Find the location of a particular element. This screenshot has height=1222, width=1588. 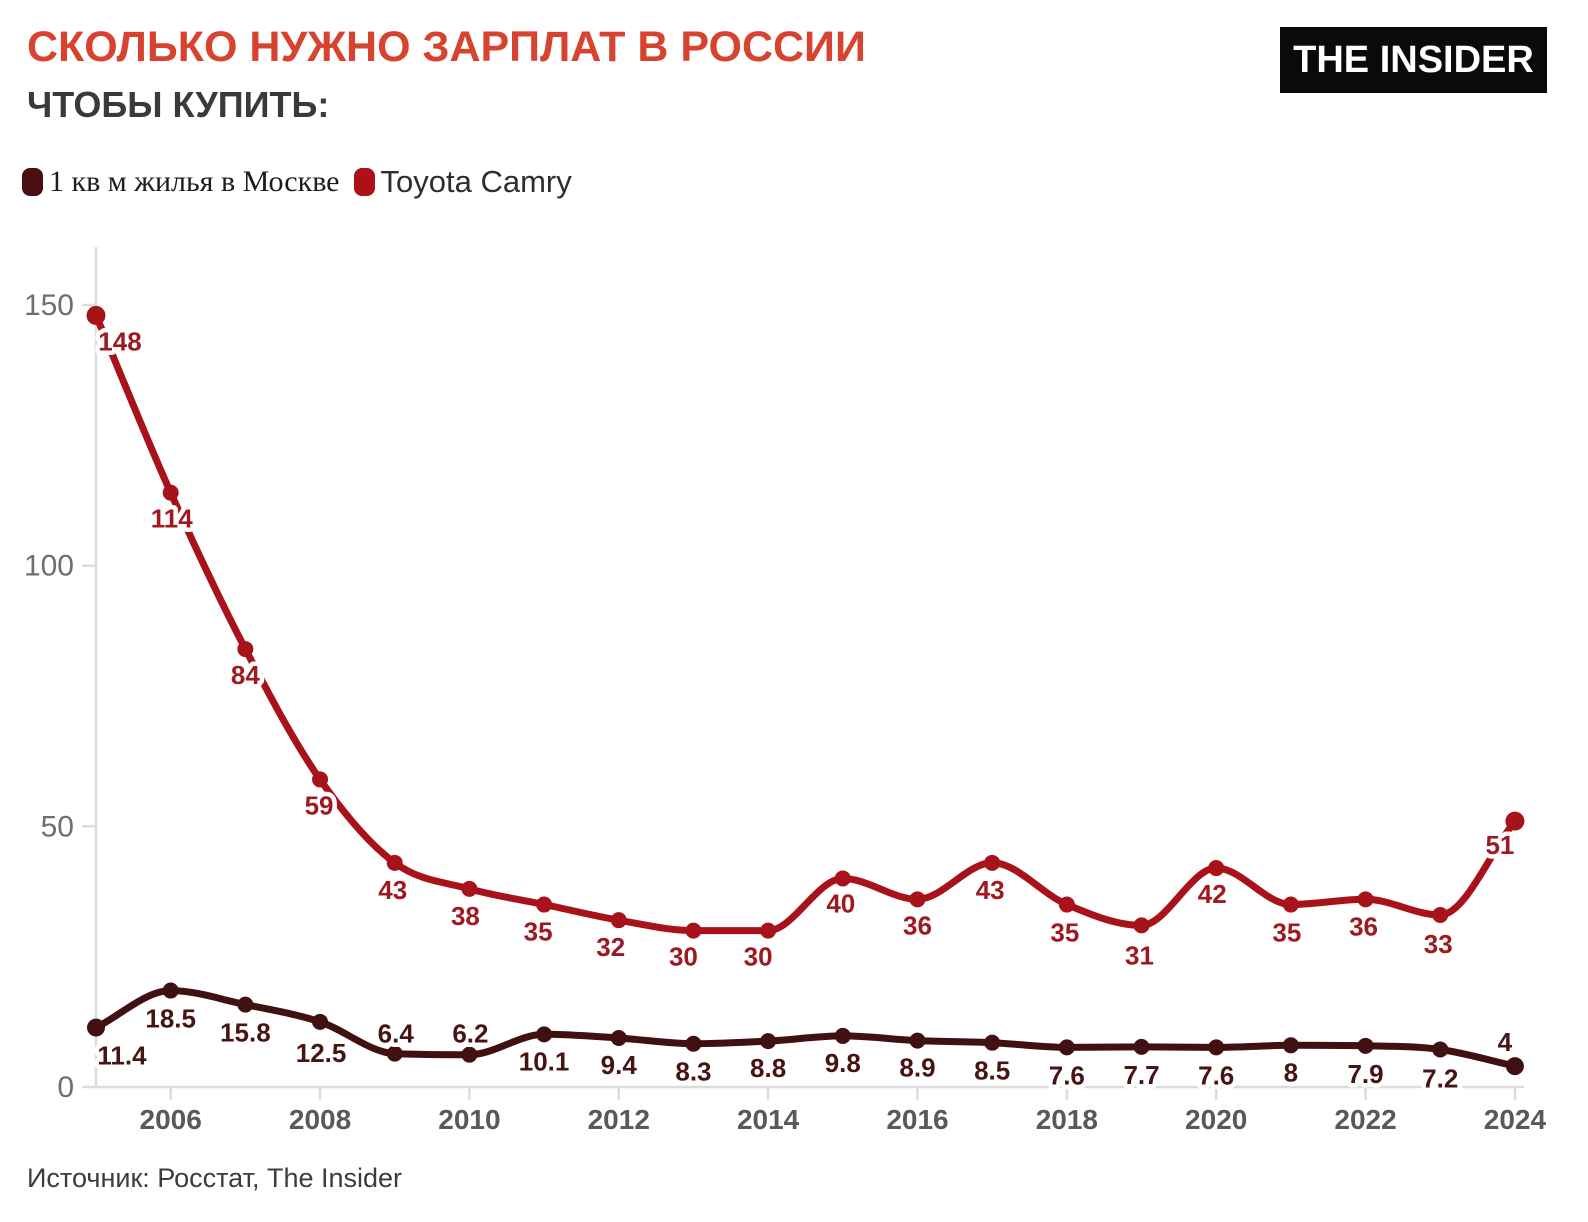

x-axis-label: 2020 is located at coordinates (1216, 1119).